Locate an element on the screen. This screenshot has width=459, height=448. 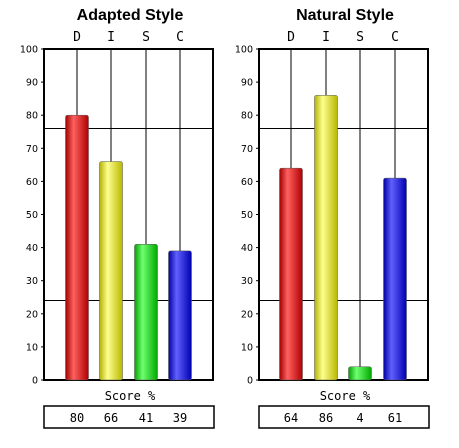
score-value-d: 80 is located at coordinates (77, 418).